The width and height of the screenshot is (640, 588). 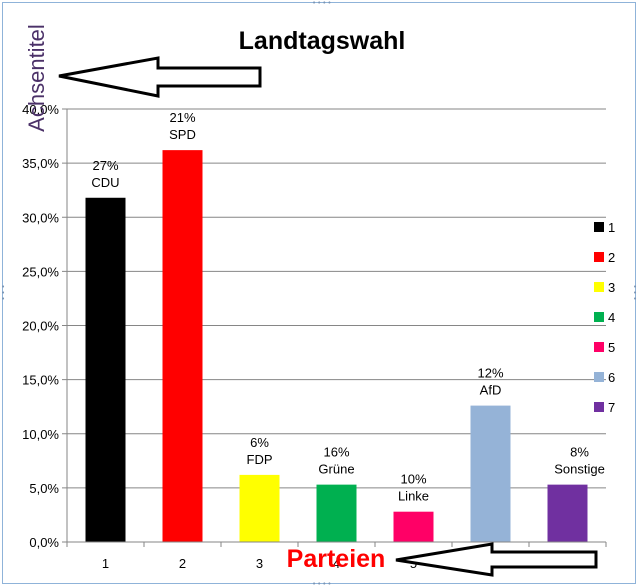 I want to click on resize-handle-left-icon: • • •, so click(x=4, y=293).